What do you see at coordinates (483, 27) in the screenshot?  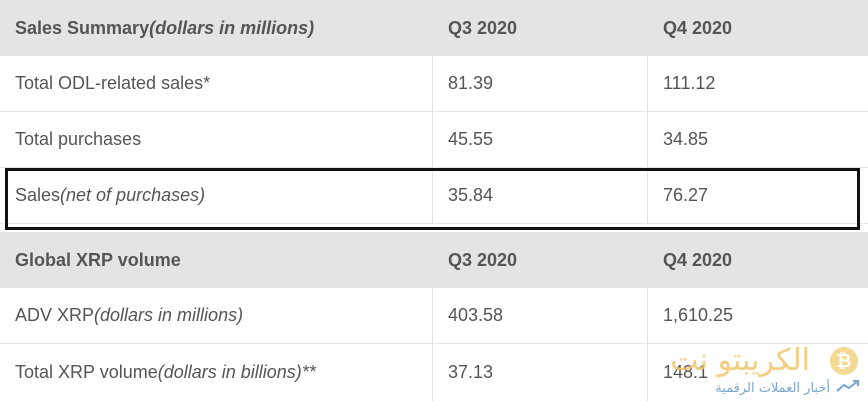 I see `summary-header-q3: Q3 2020` at bounding box center [483, 27].